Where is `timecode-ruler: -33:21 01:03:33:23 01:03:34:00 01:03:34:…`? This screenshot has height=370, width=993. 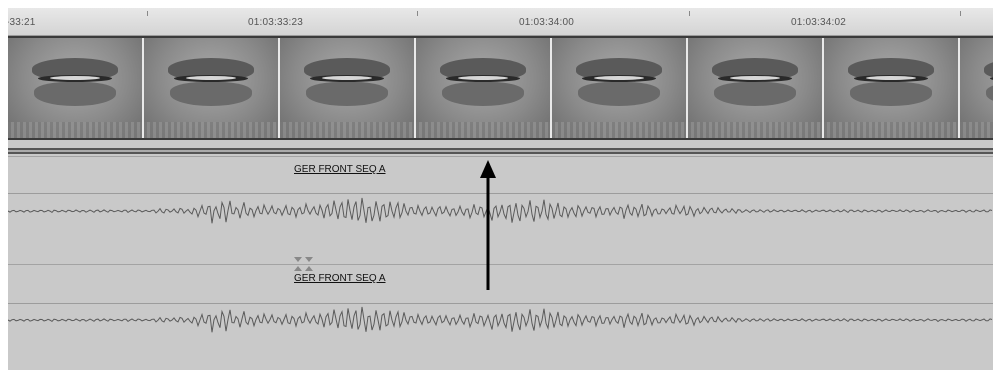 timecode-ruler: -33:21 01:03:33:23 01:03:34:00 01:03:34:… is located at coordinates (500, 22).